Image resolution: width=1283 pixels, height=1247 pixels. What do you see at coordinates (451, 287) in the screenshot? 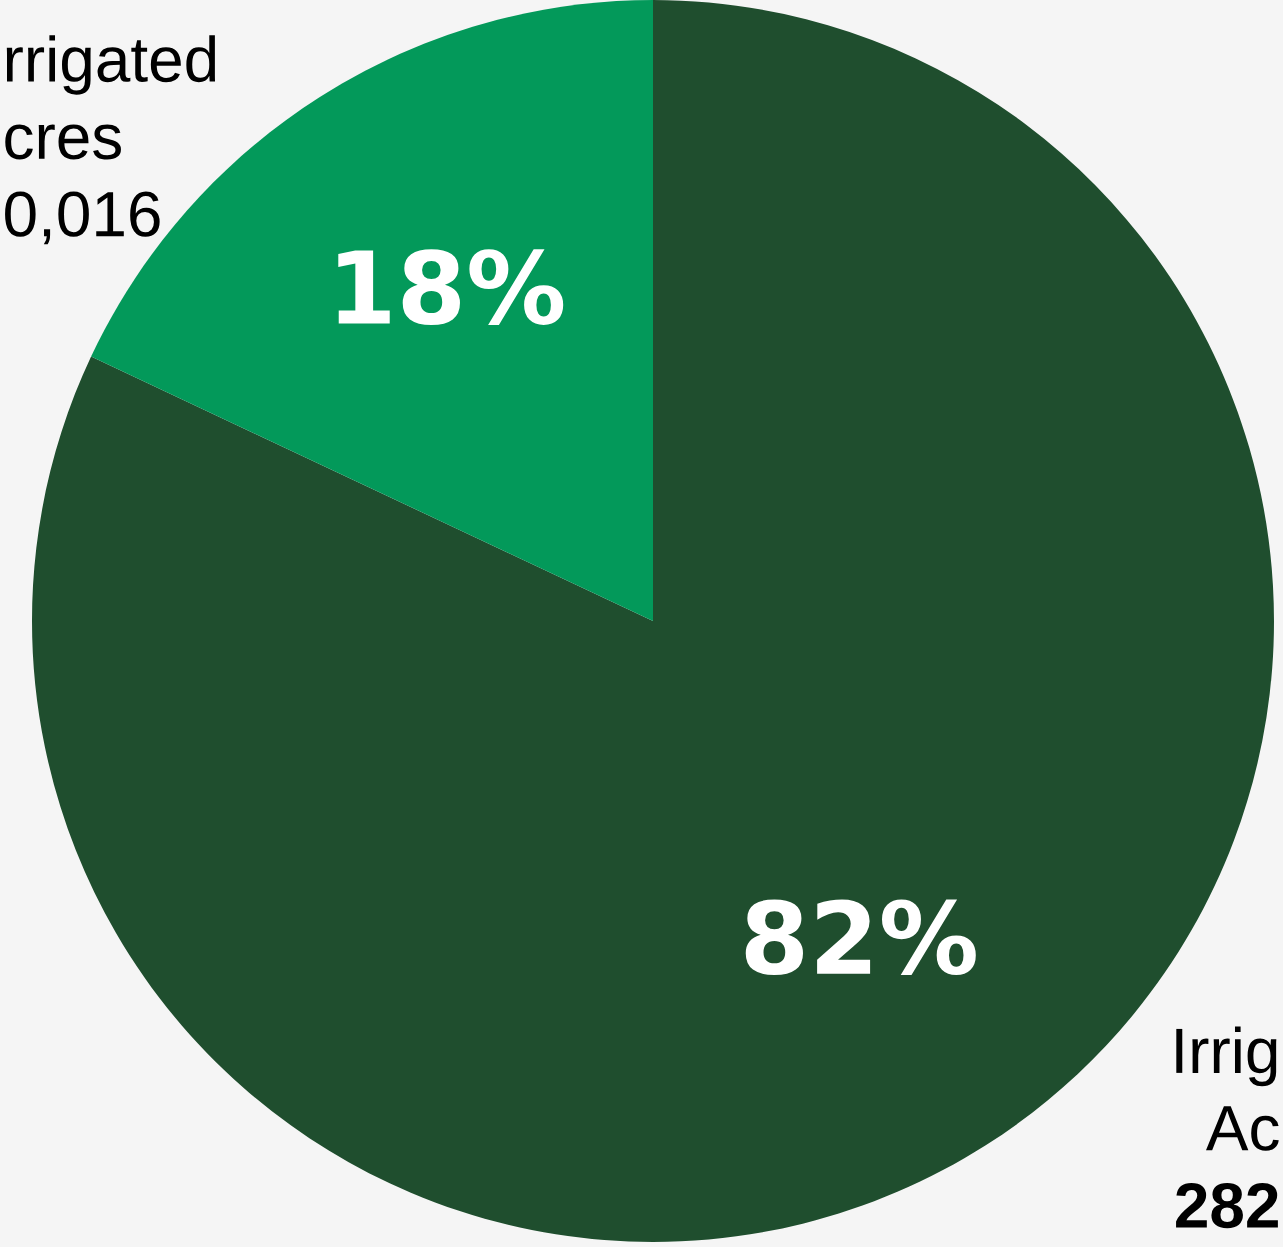
I see `data-label: 18%` at bounding box center [451, 287].